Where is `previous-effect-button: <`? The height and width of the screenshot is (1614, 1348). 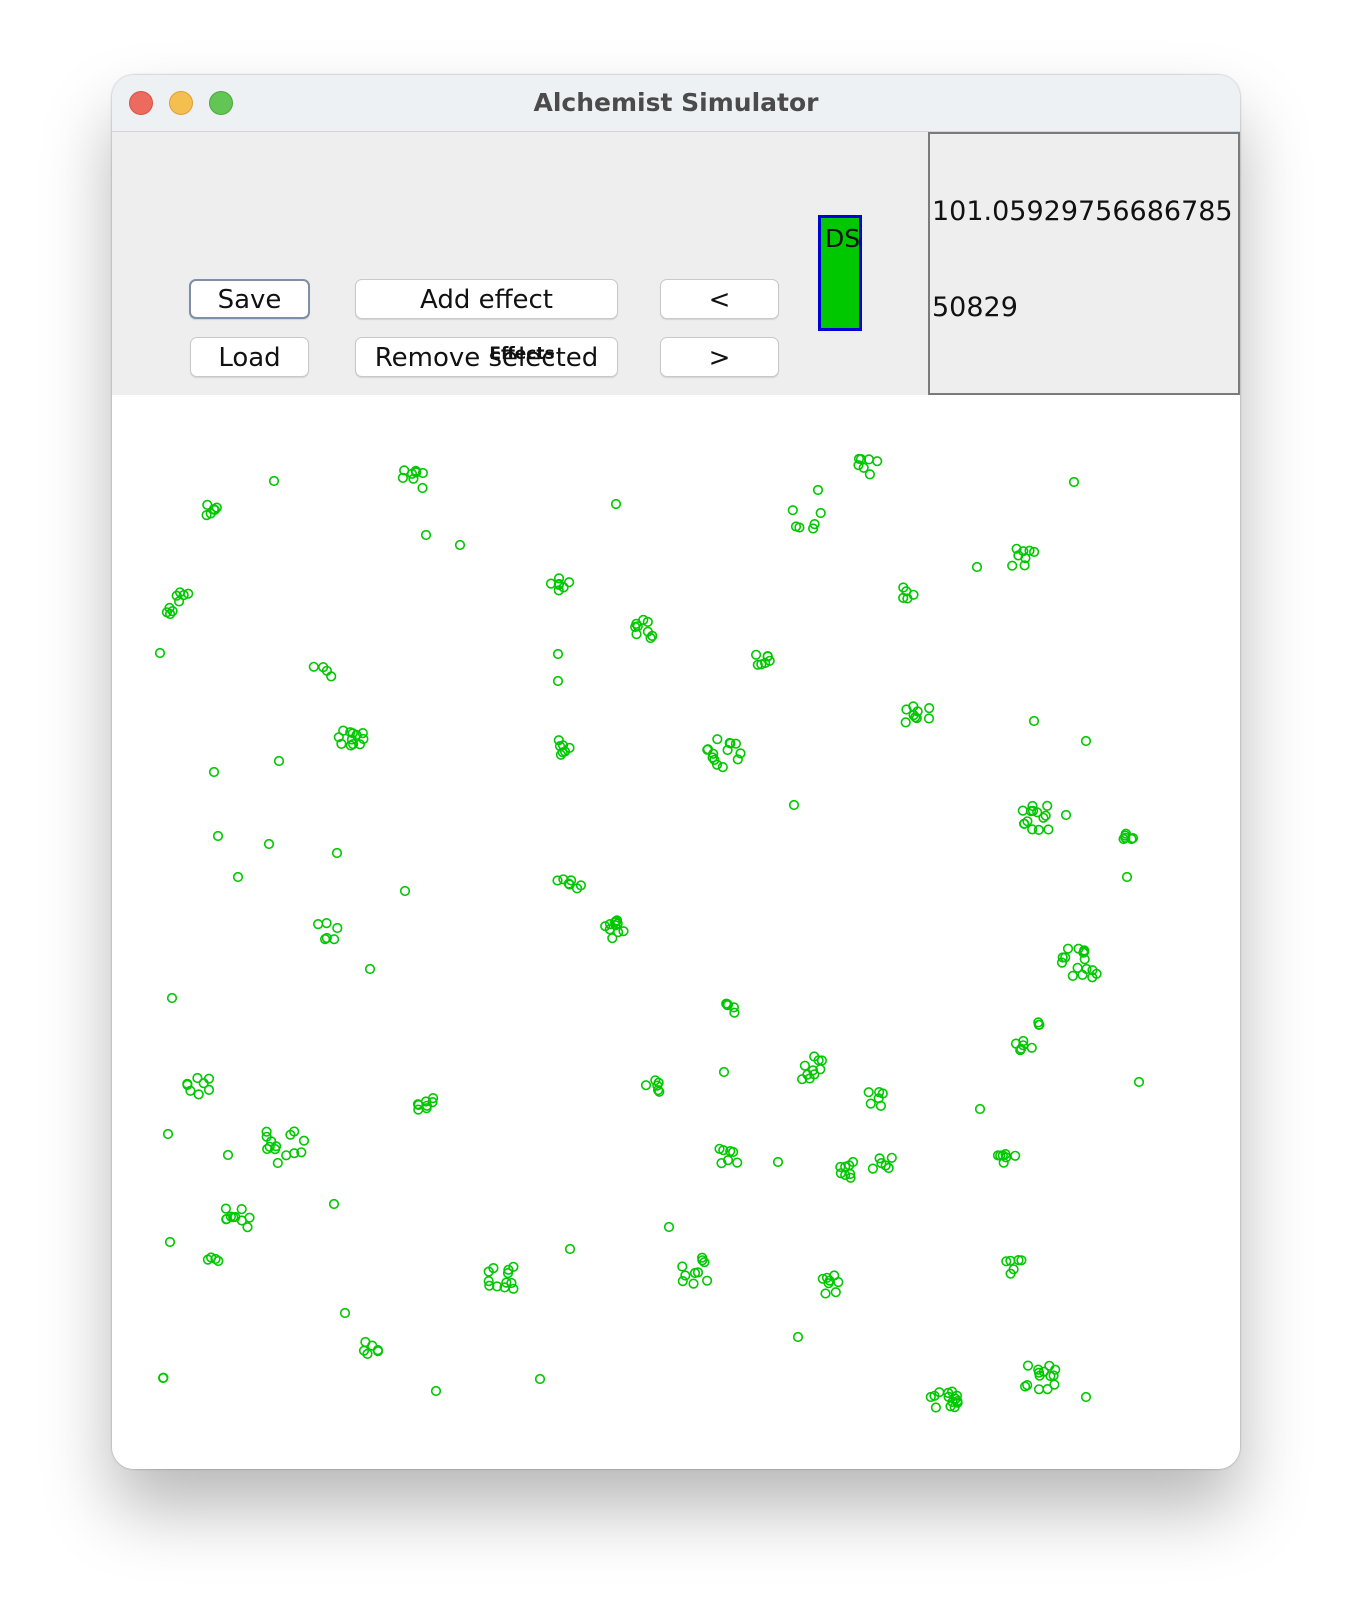
previous-effect-button: < is located at coordinates (719, 299).